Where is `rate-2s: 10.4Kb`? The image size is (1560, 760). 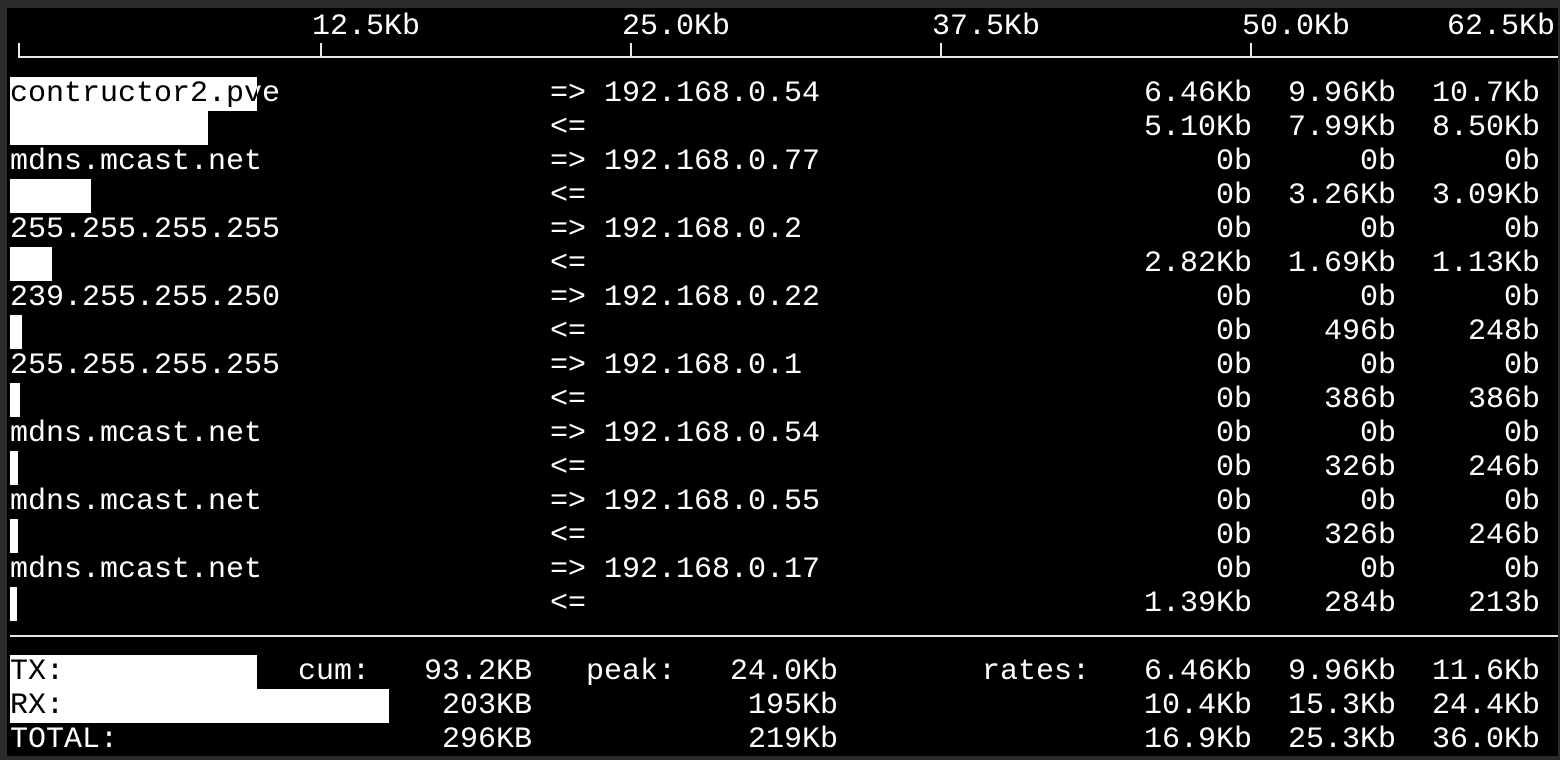 rate-2s: 10.4Kb is located at coordinates (1197, 706).